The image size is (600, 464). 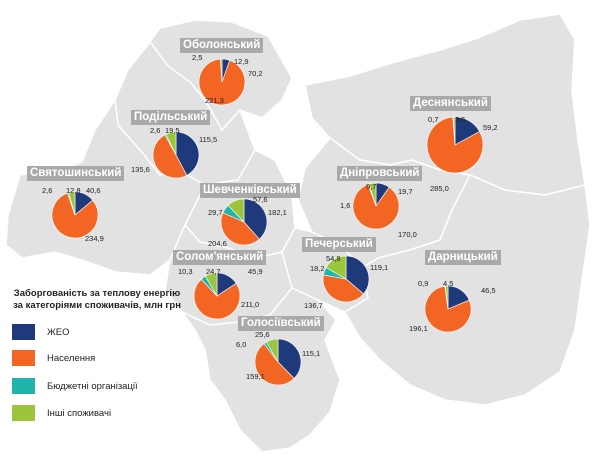 What do you see at coordinates (345, 205) in the screenshot?
I see `value-label-budzhetni: 1,6` at bounding box center [345, 205].